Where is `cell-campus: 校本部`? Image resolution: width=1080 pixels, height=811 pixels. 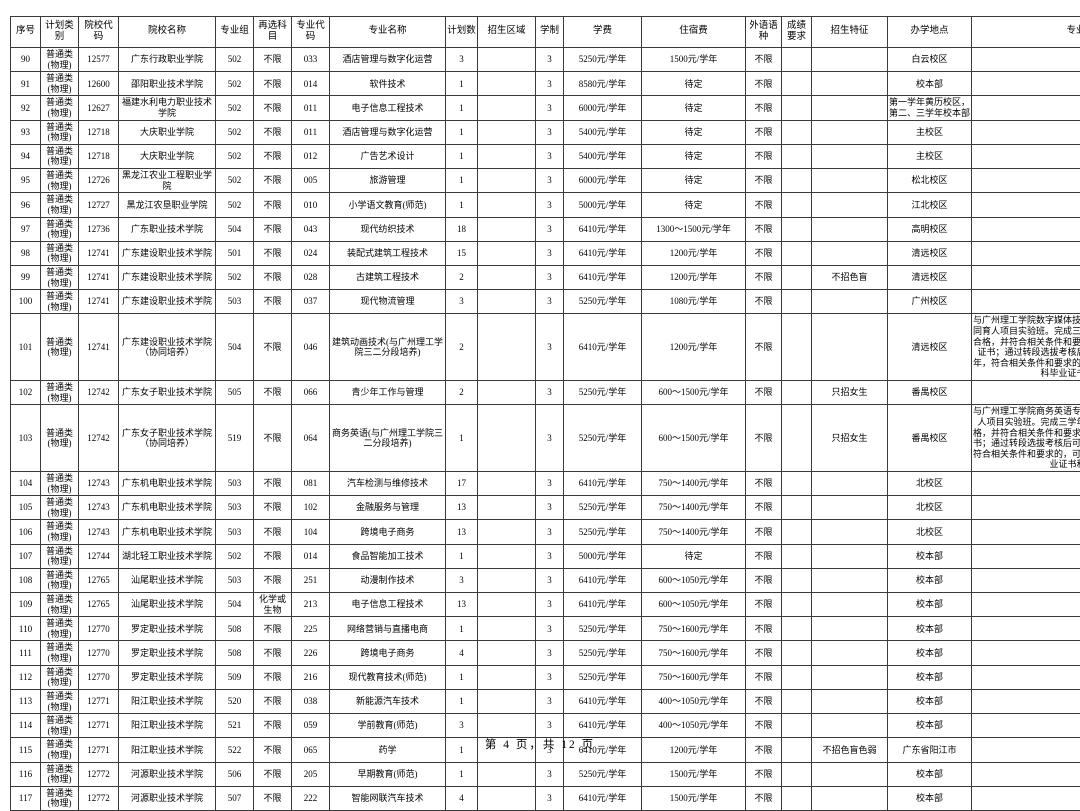 cell-campus: 校本部 is located at coordinates (930, 677).